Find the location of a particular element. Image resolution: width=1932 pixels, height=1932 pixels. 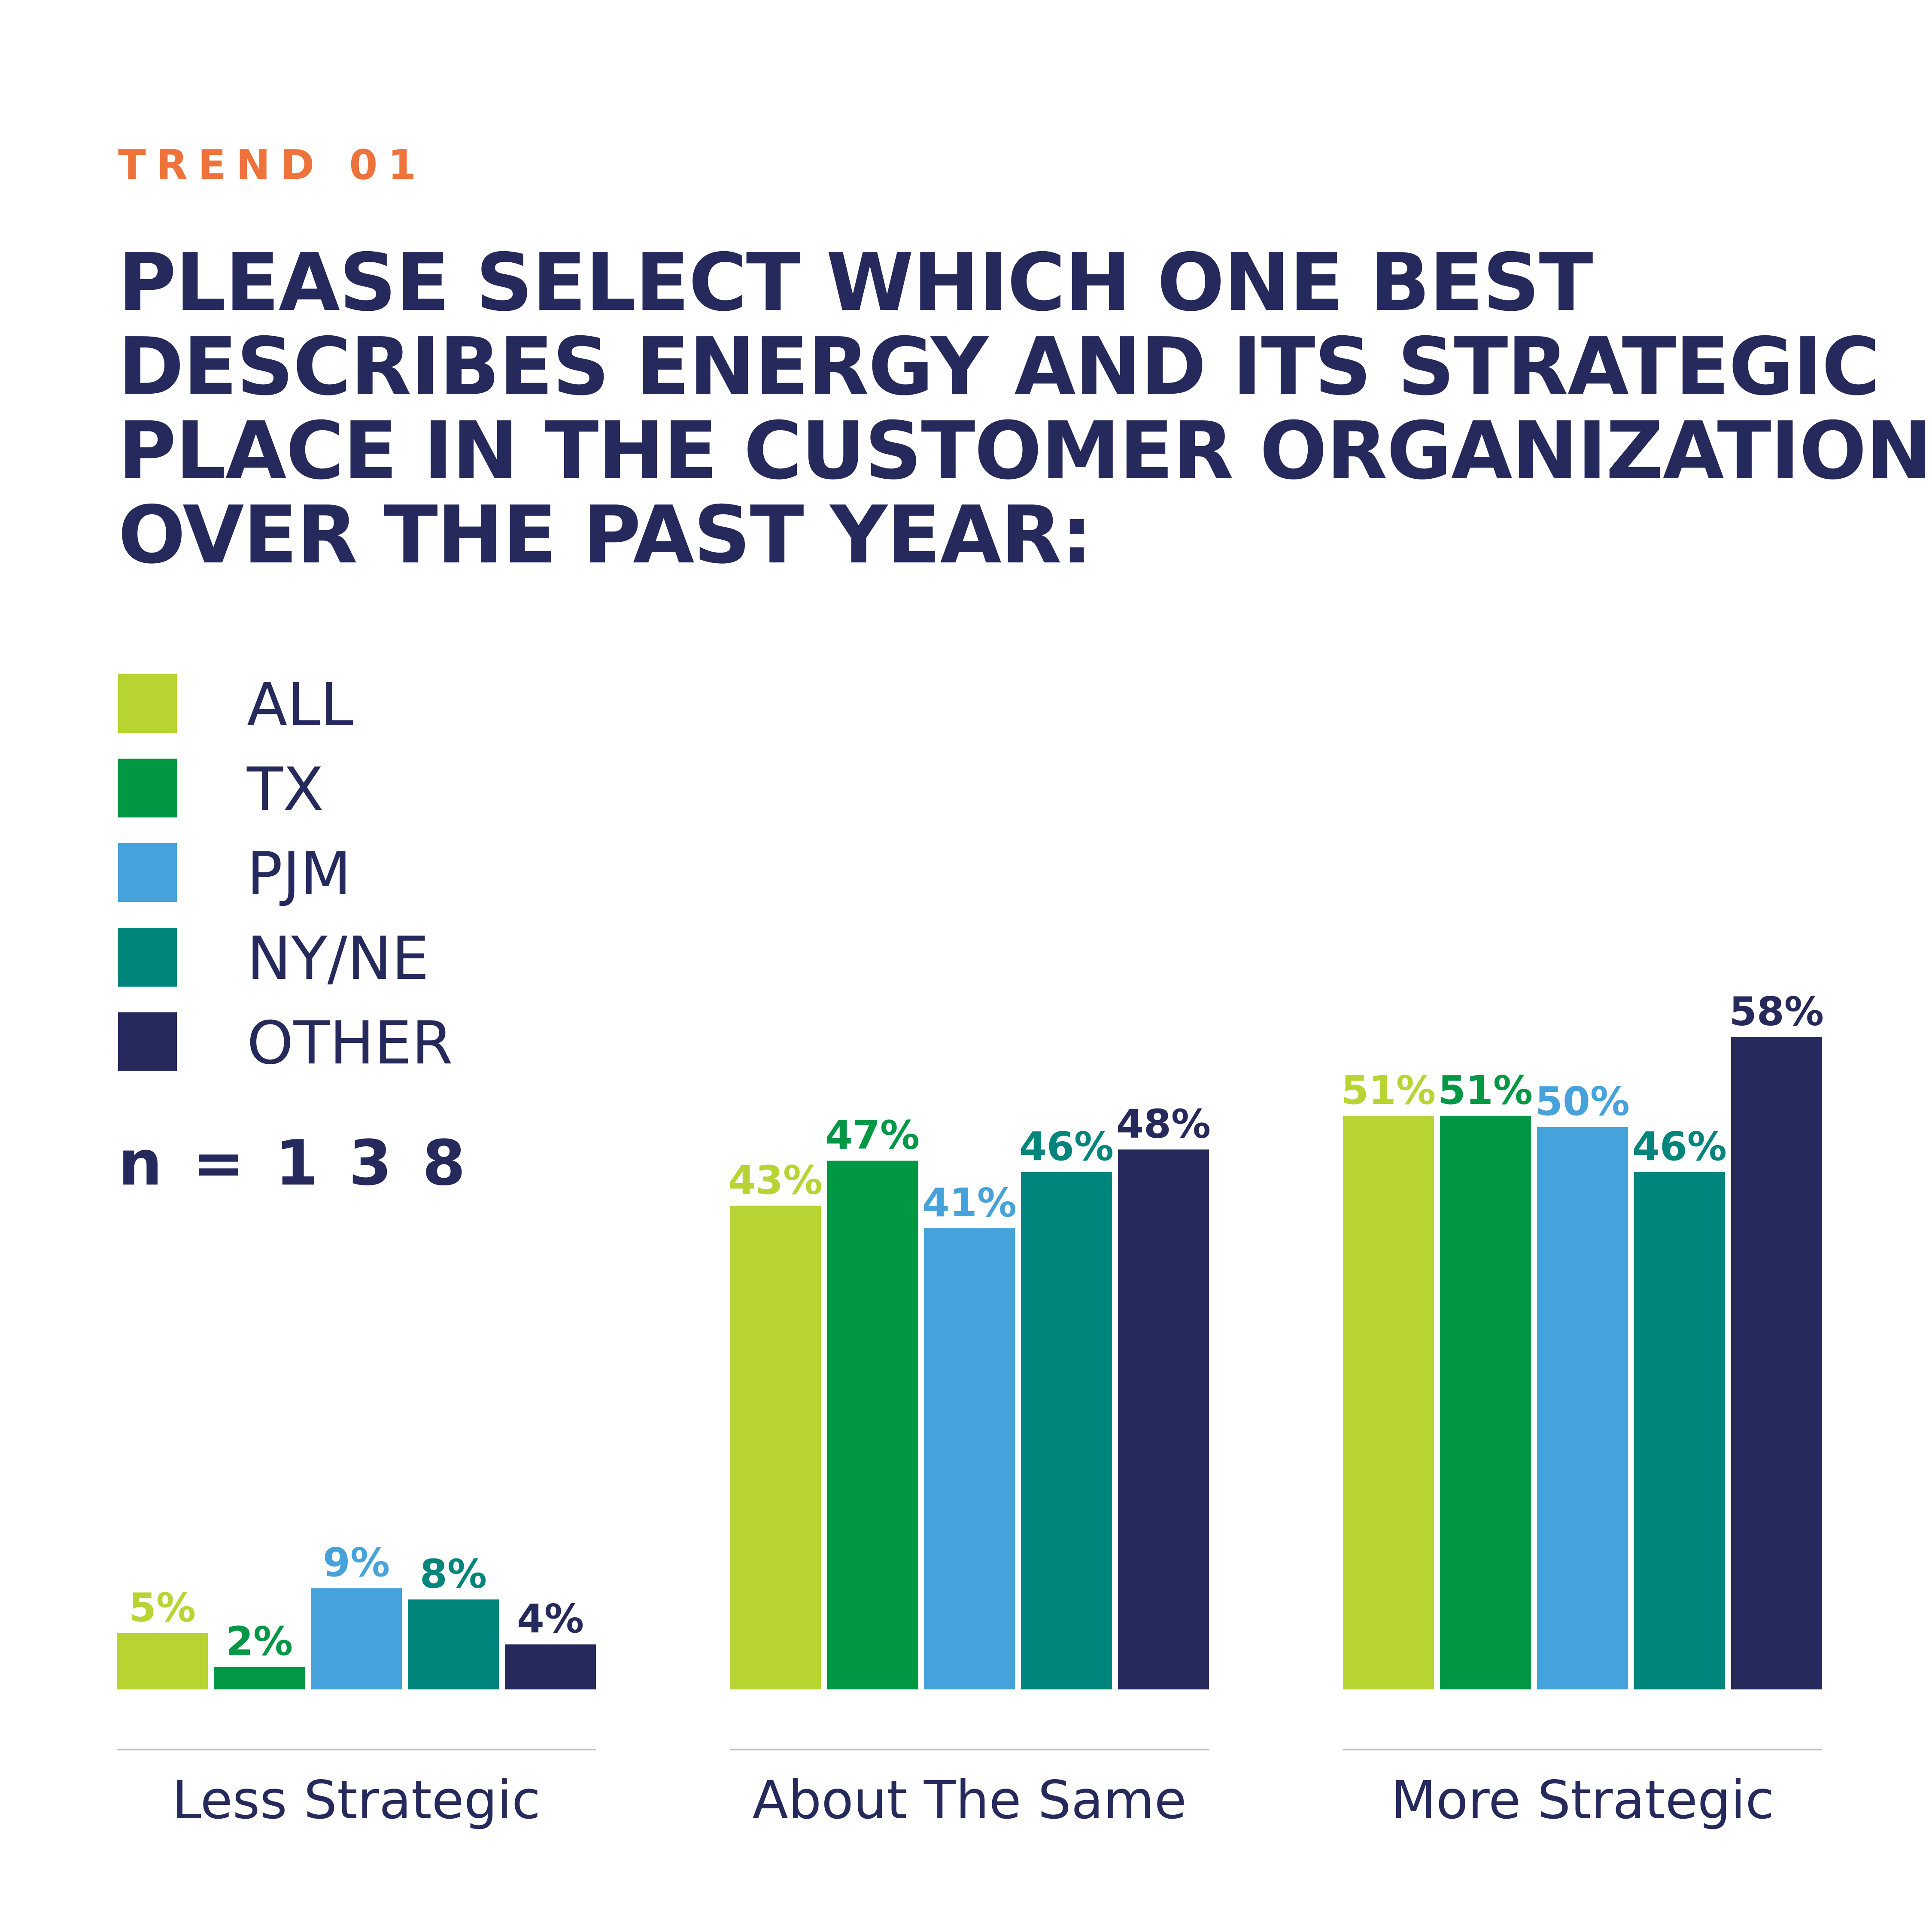

legend-label: PJM is located at coordinates (299, 874).